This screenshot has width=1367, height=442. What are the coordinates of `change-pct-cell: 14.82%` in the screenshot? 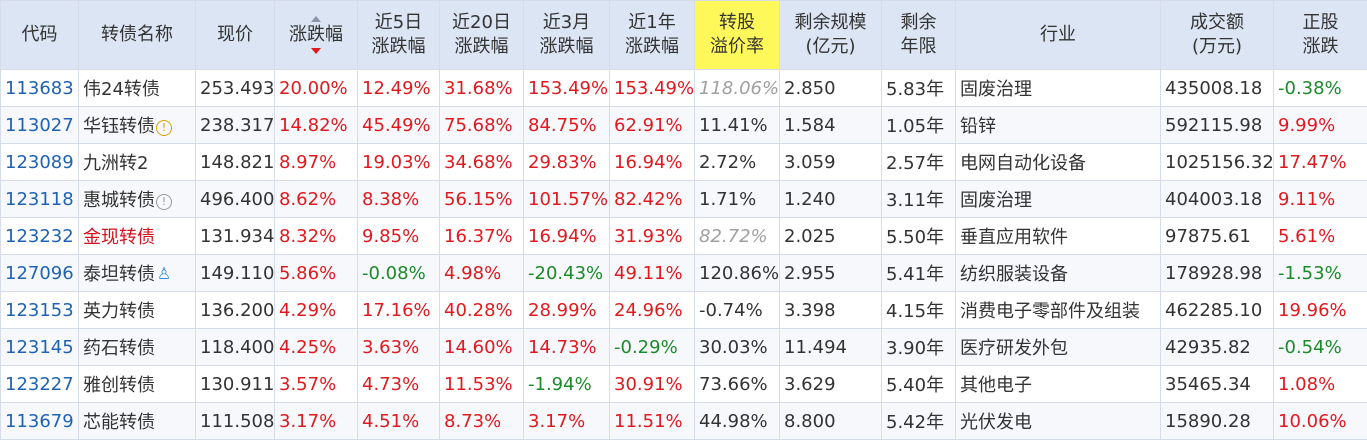 It's located at (316, 125).